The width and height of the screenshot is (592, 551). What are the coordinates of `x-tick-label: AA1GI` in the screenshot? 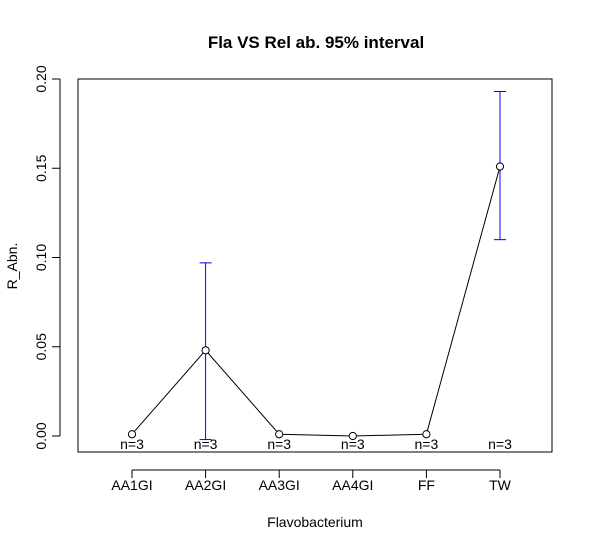 It's located at (131, 485).